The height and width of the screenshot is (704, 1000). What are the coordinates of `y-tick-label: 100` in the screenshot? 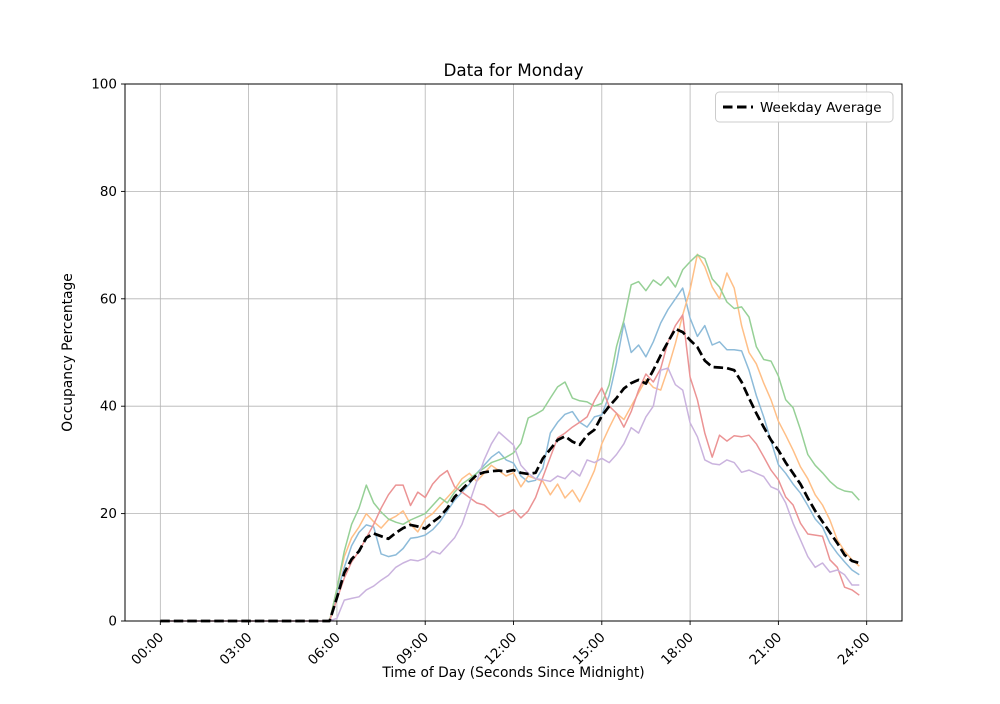 It's located at (104, 85).